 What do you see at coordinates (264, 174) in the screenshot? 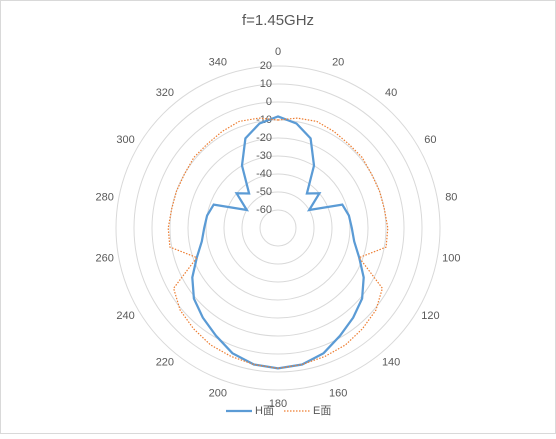
I see `r-tick-label: -40` at bounding box center [264, 174].